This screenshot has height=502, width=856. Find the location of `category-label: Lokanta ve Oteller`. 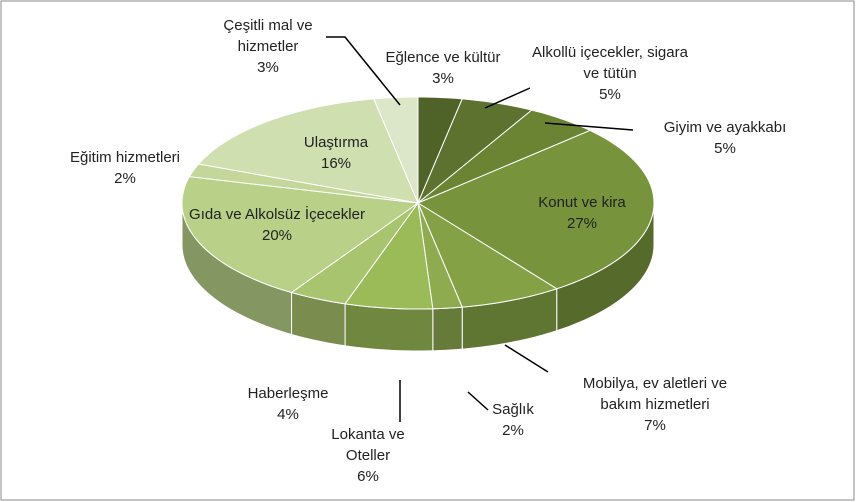

category-label: Lokanta ve Oteller is located at coordinates (368, 445).